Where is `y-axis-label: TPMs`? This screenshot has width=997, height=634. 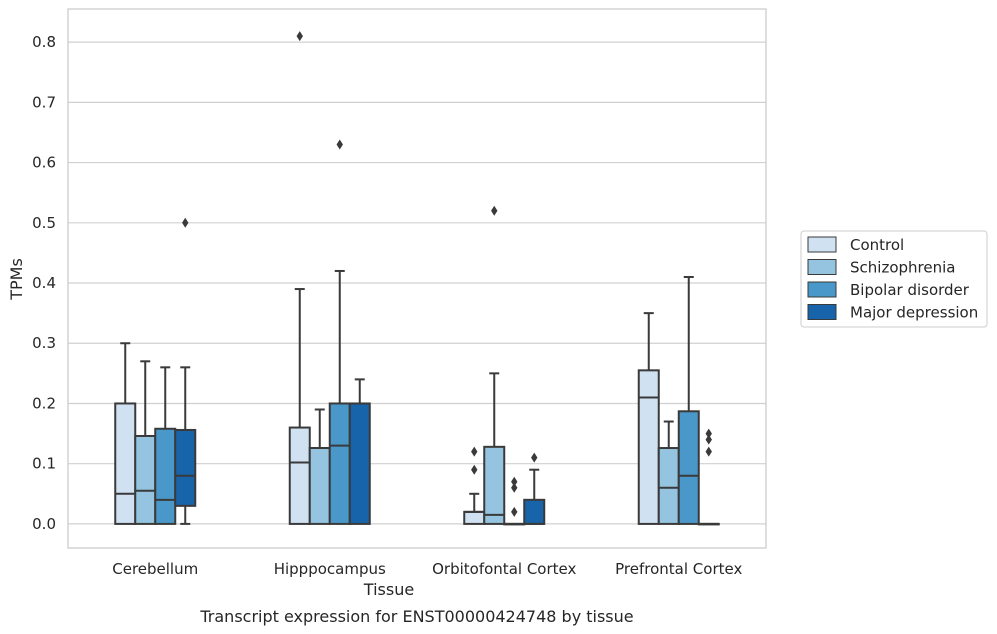
y-axis-label: TPMs is located at coordinates (16, 279).